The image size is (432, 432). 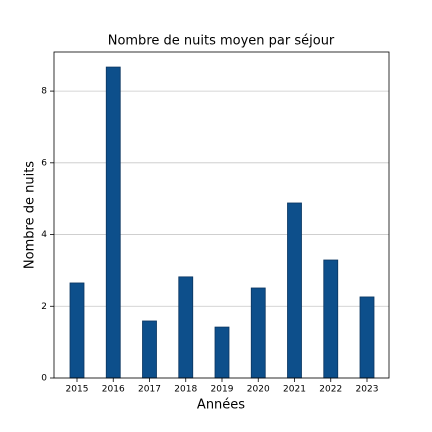 What do you see at coordinates (330, 390) in the screenshot?
I see `x-tick-label: 2022` at bounding box center [330, 390].